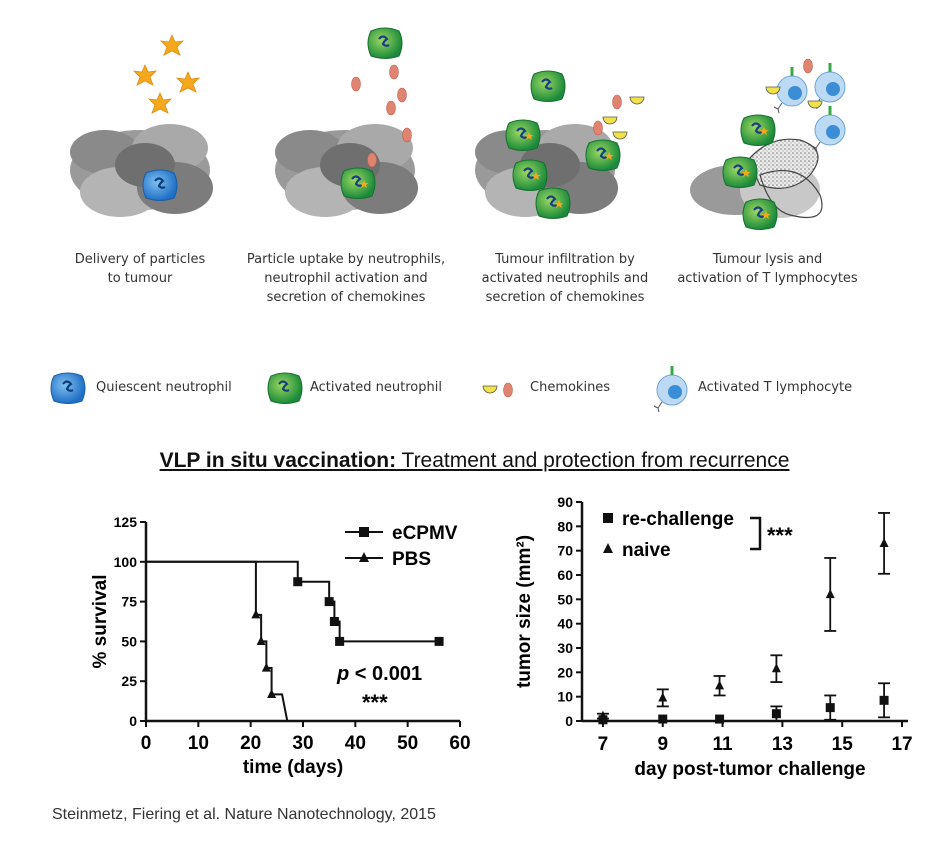 This screenshot has width=949, height=844. What do you see at coordinates (285, 388) in the screenshot?
I see `activated-neutrophil-icon` at bounding box center [285, 388].